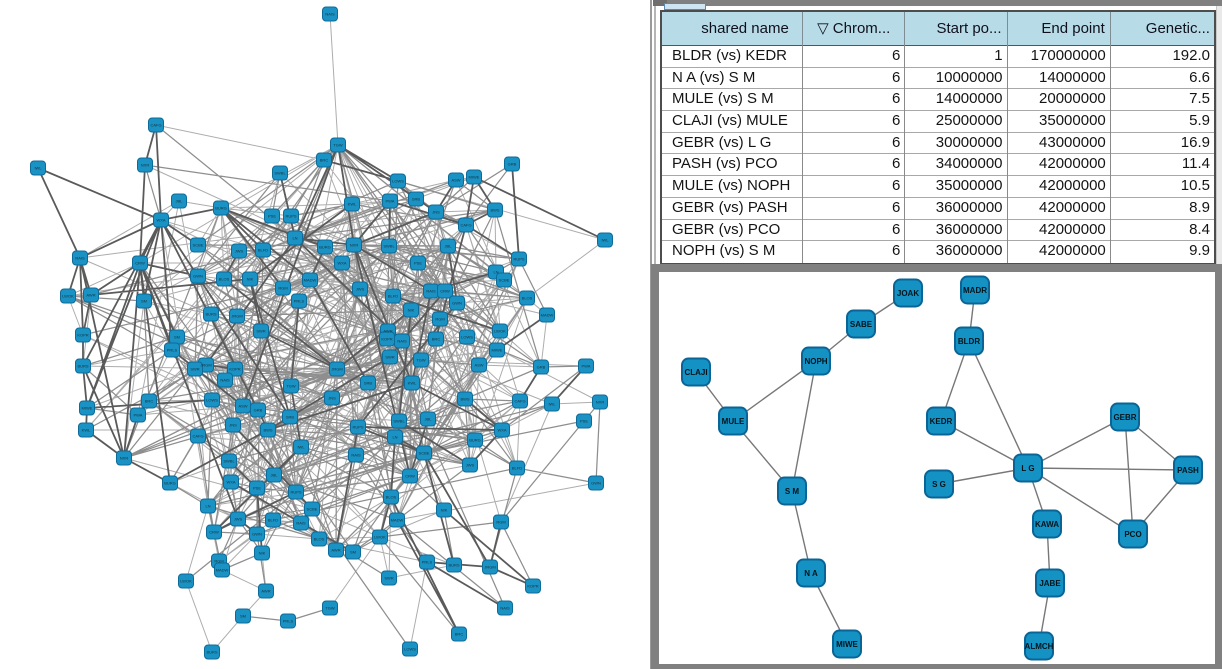  Describe the element at coordinates (265, 591) in the screenshot. I see `svg-text: AWR` at that location.